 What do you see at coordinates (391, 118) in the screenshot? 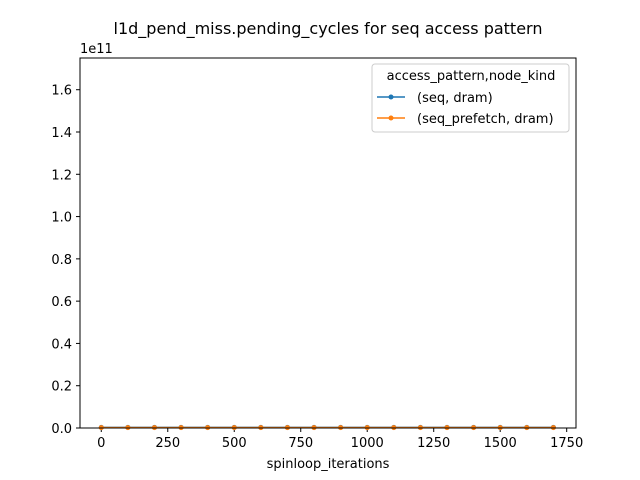
I see `legend-marker-seq-prefetch-dram` at bounding box center [391, 118].